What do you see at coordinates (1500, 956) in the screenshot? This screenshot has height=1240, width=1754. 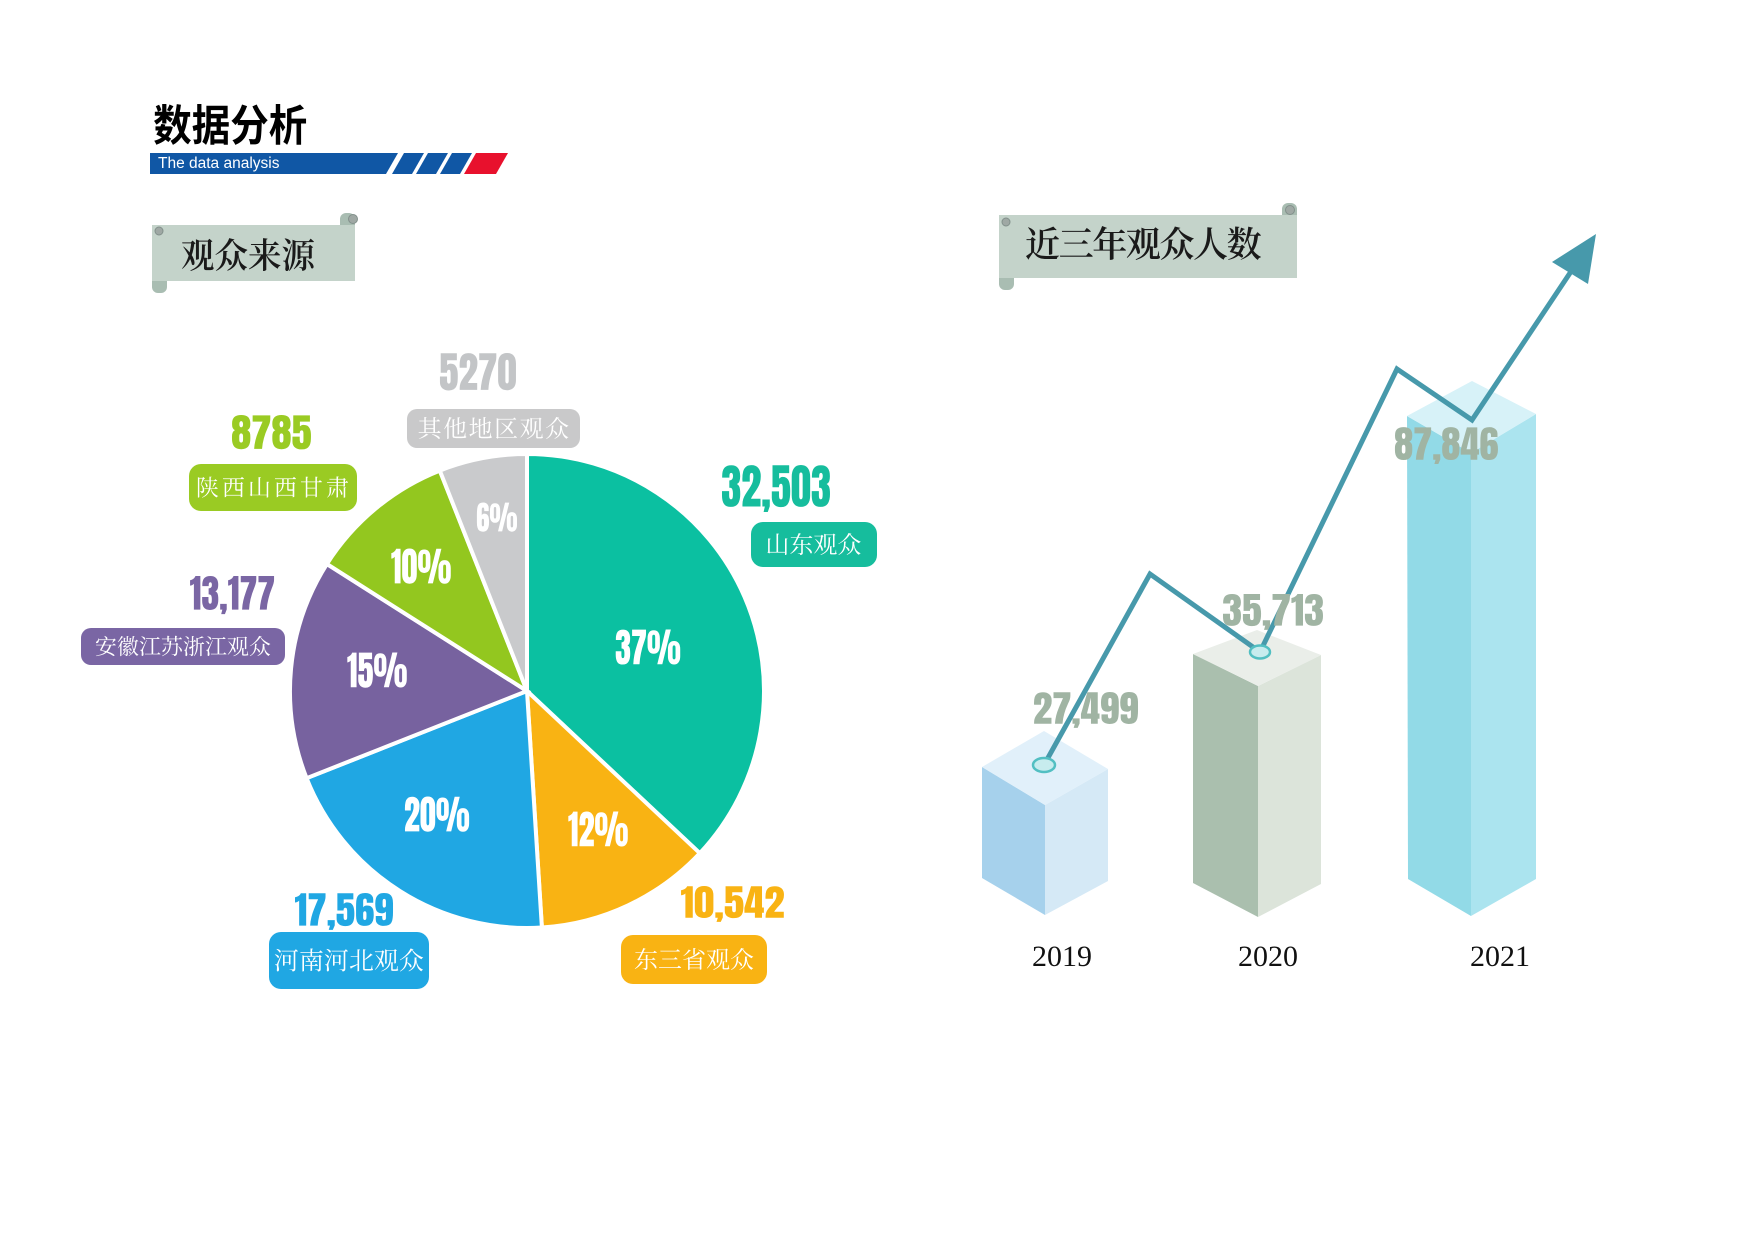 I see `svg-text: 2021` at bounding box center [1500, 956].